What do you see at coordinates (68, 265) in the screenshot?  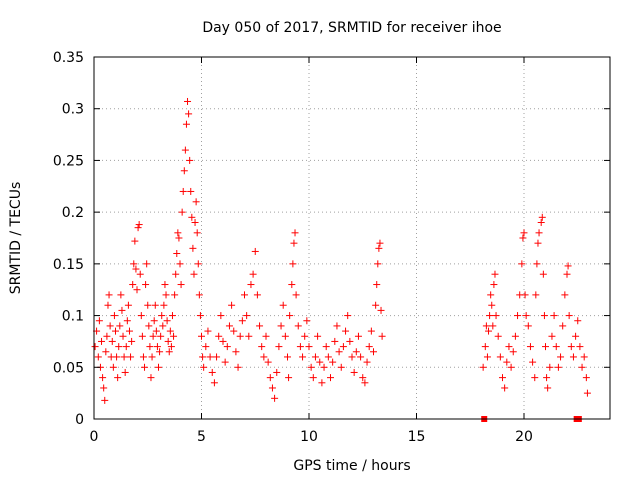 I see `y-tick-label: 0.15` at bounding box center [68, 265].